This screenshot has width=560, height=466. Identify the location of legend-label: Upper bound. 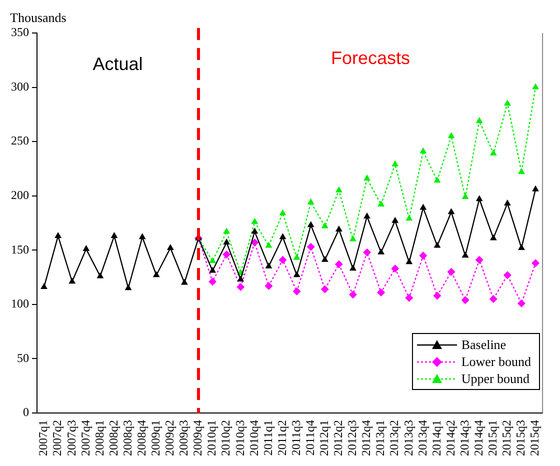
(495, 378).